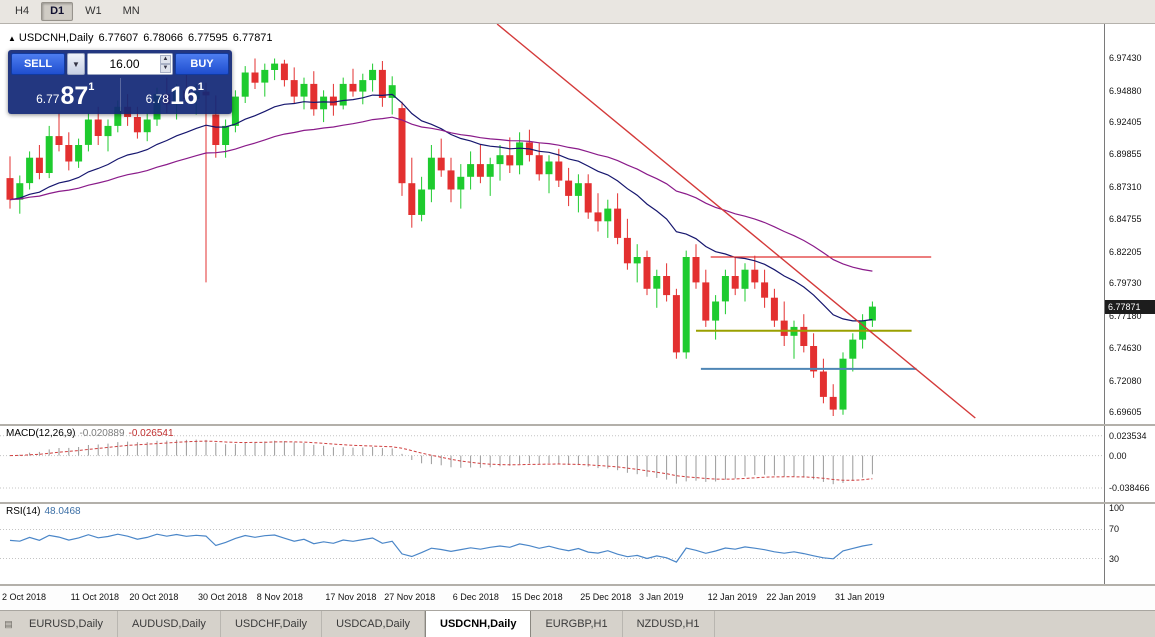 The width and height of the screenshot is (1155, 637). What do you see at coordinates (91, 87) in the screenshot?
I see `sell-price-sup: 1` at bounding box center [91, 87].